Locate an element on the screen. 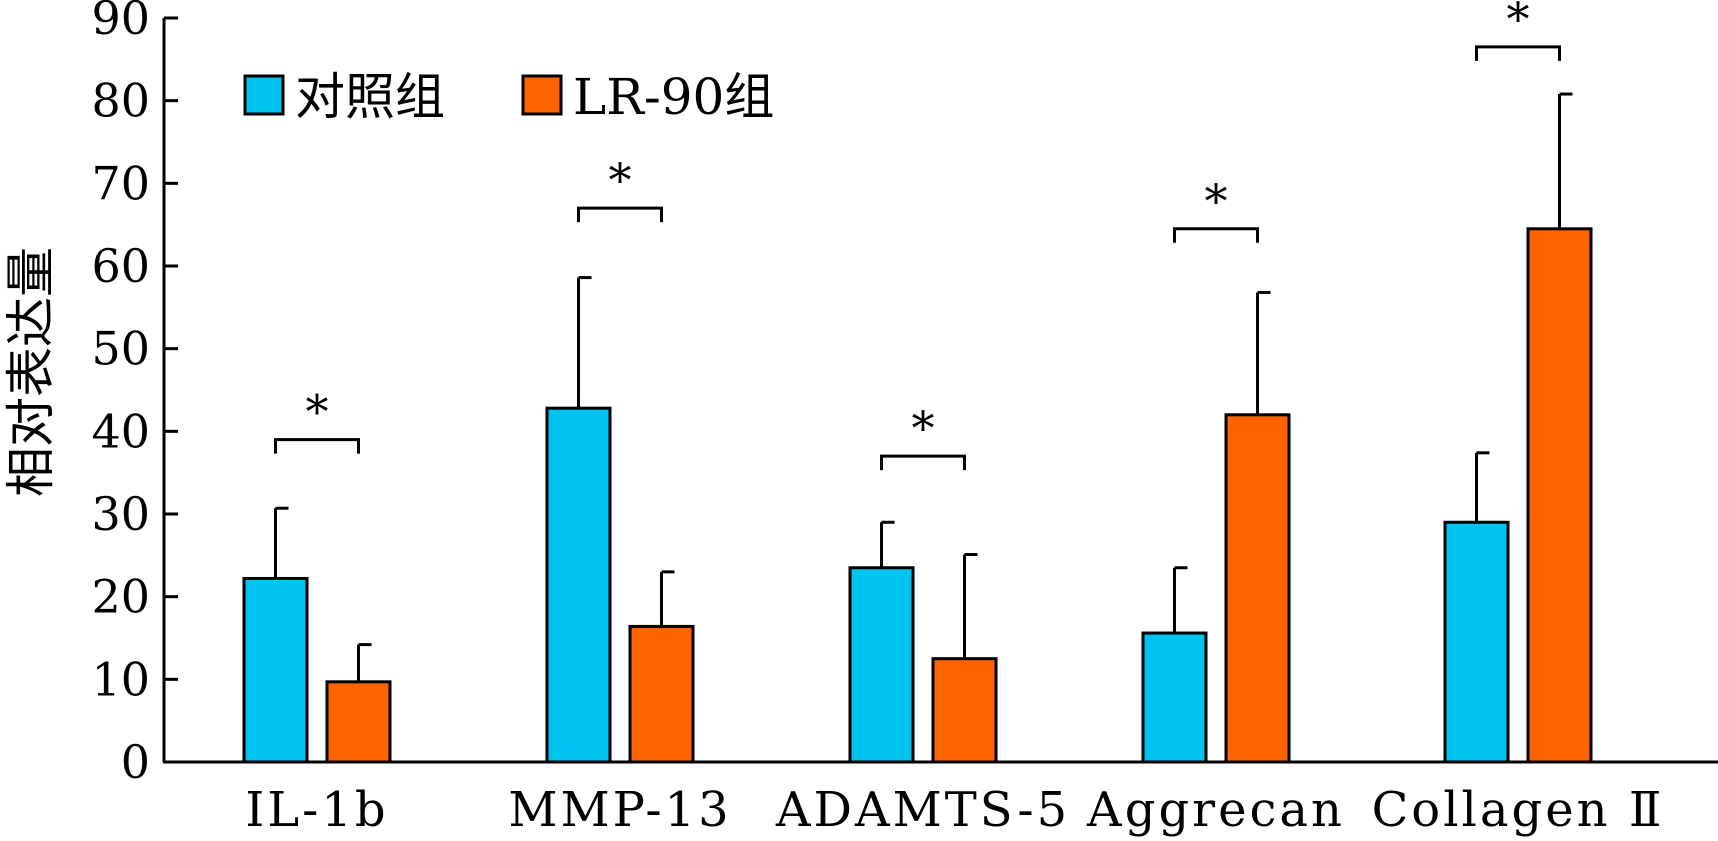 The width and height of the screenshot is (1718, 841). y-axis-ticks: 0 10 20 30 40 50 60 70 80 90 is located at coordinates (134, 394).